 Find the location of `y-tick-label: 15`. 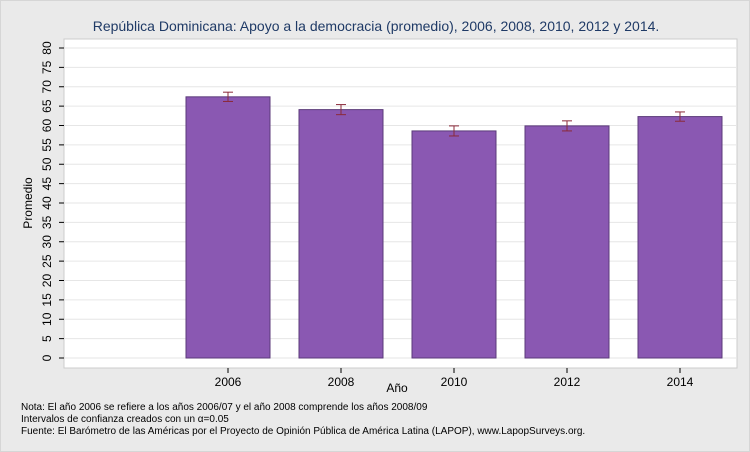

y-tick-label: 15 is located at coordinates (47, 300).